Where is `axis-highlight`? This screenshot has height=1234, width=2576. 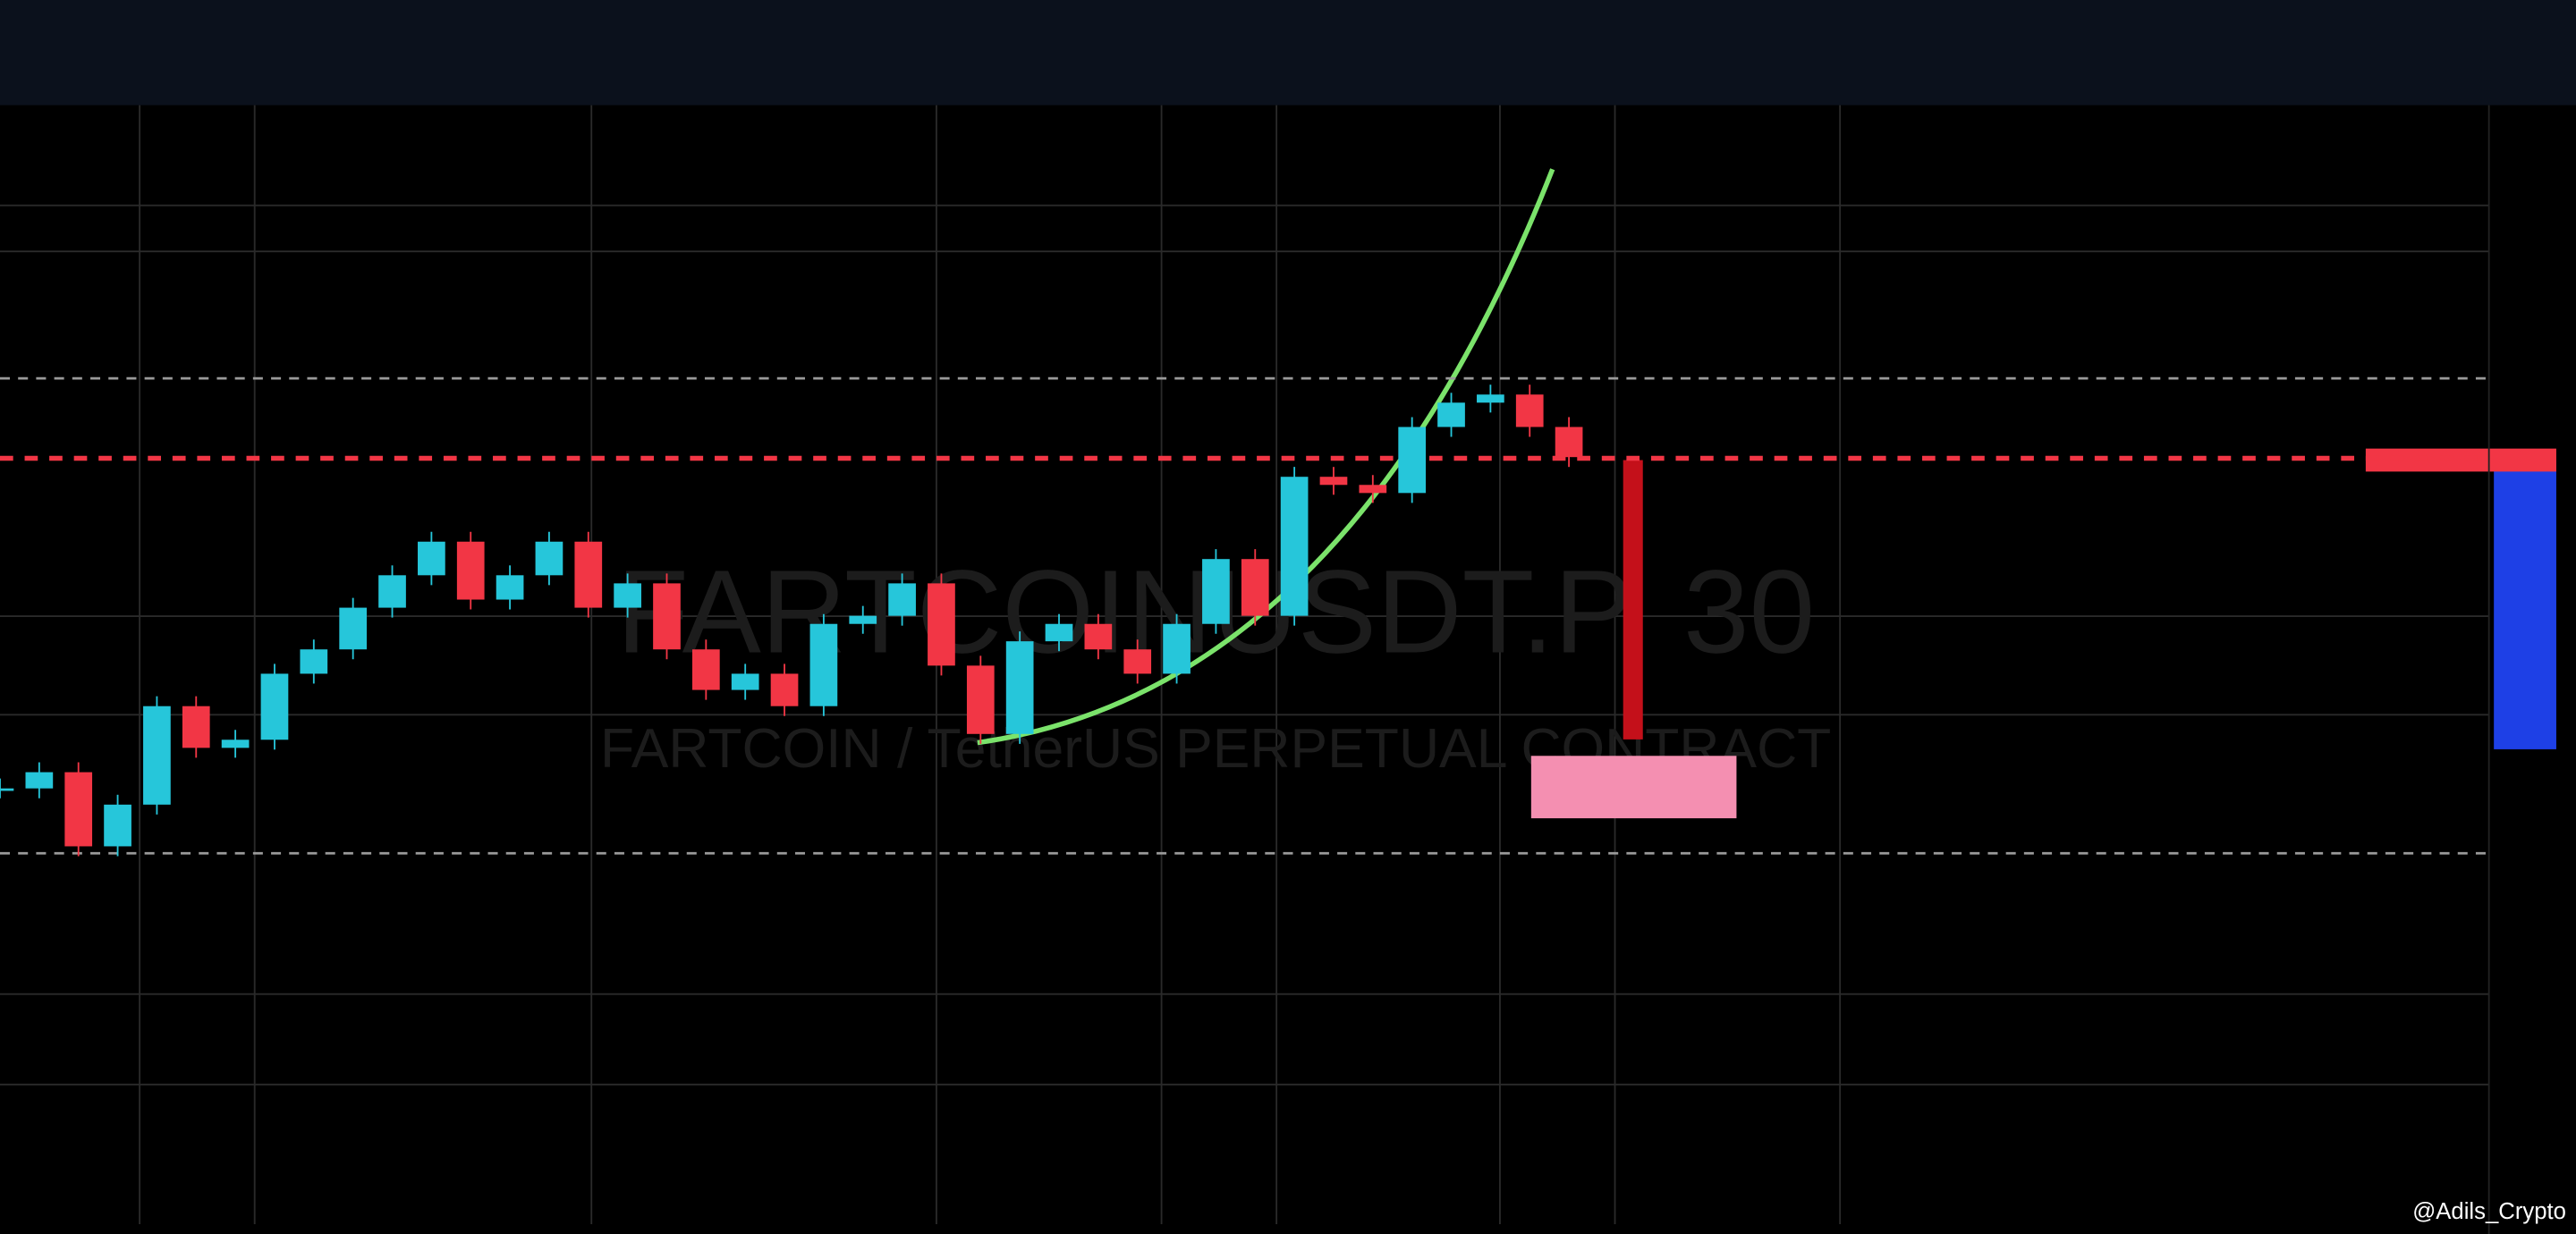
axis-highlight is located at coordinates (2525, 605).